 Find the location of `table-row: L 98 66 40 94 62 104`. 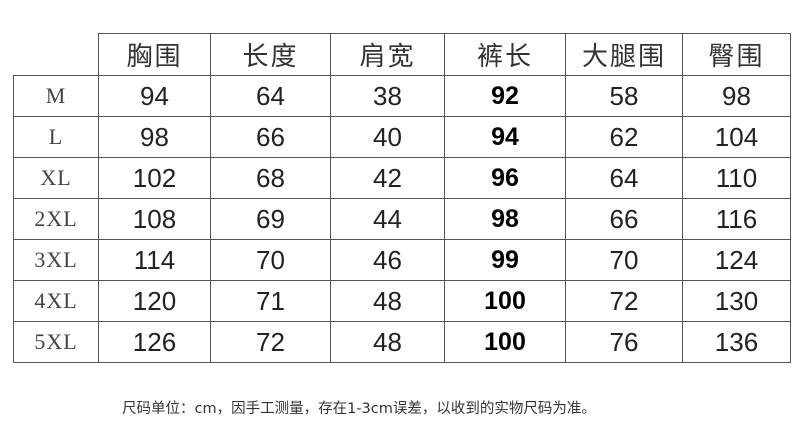

table-row: L 98 66 40 94 62 104 is located at coordinates (402, 137).